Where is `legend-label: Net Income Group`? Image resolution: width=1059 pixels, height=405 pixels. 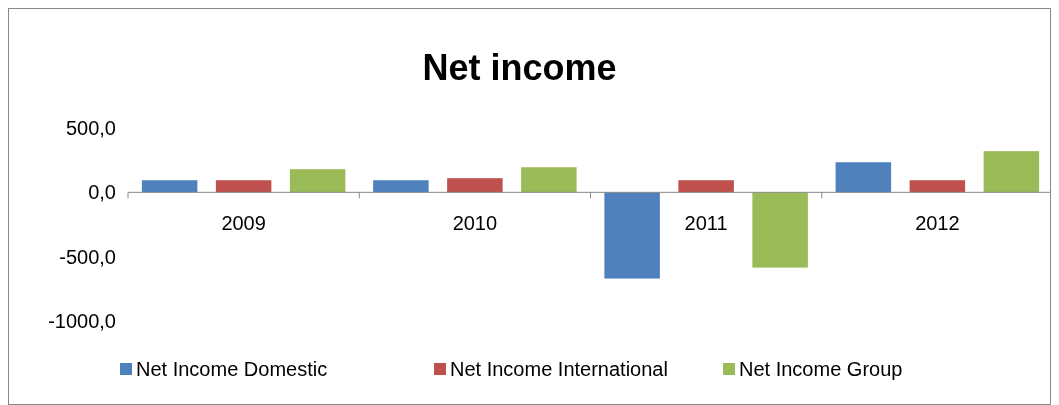
legend-label: Net Income Group is located at coordinates (821, 369).